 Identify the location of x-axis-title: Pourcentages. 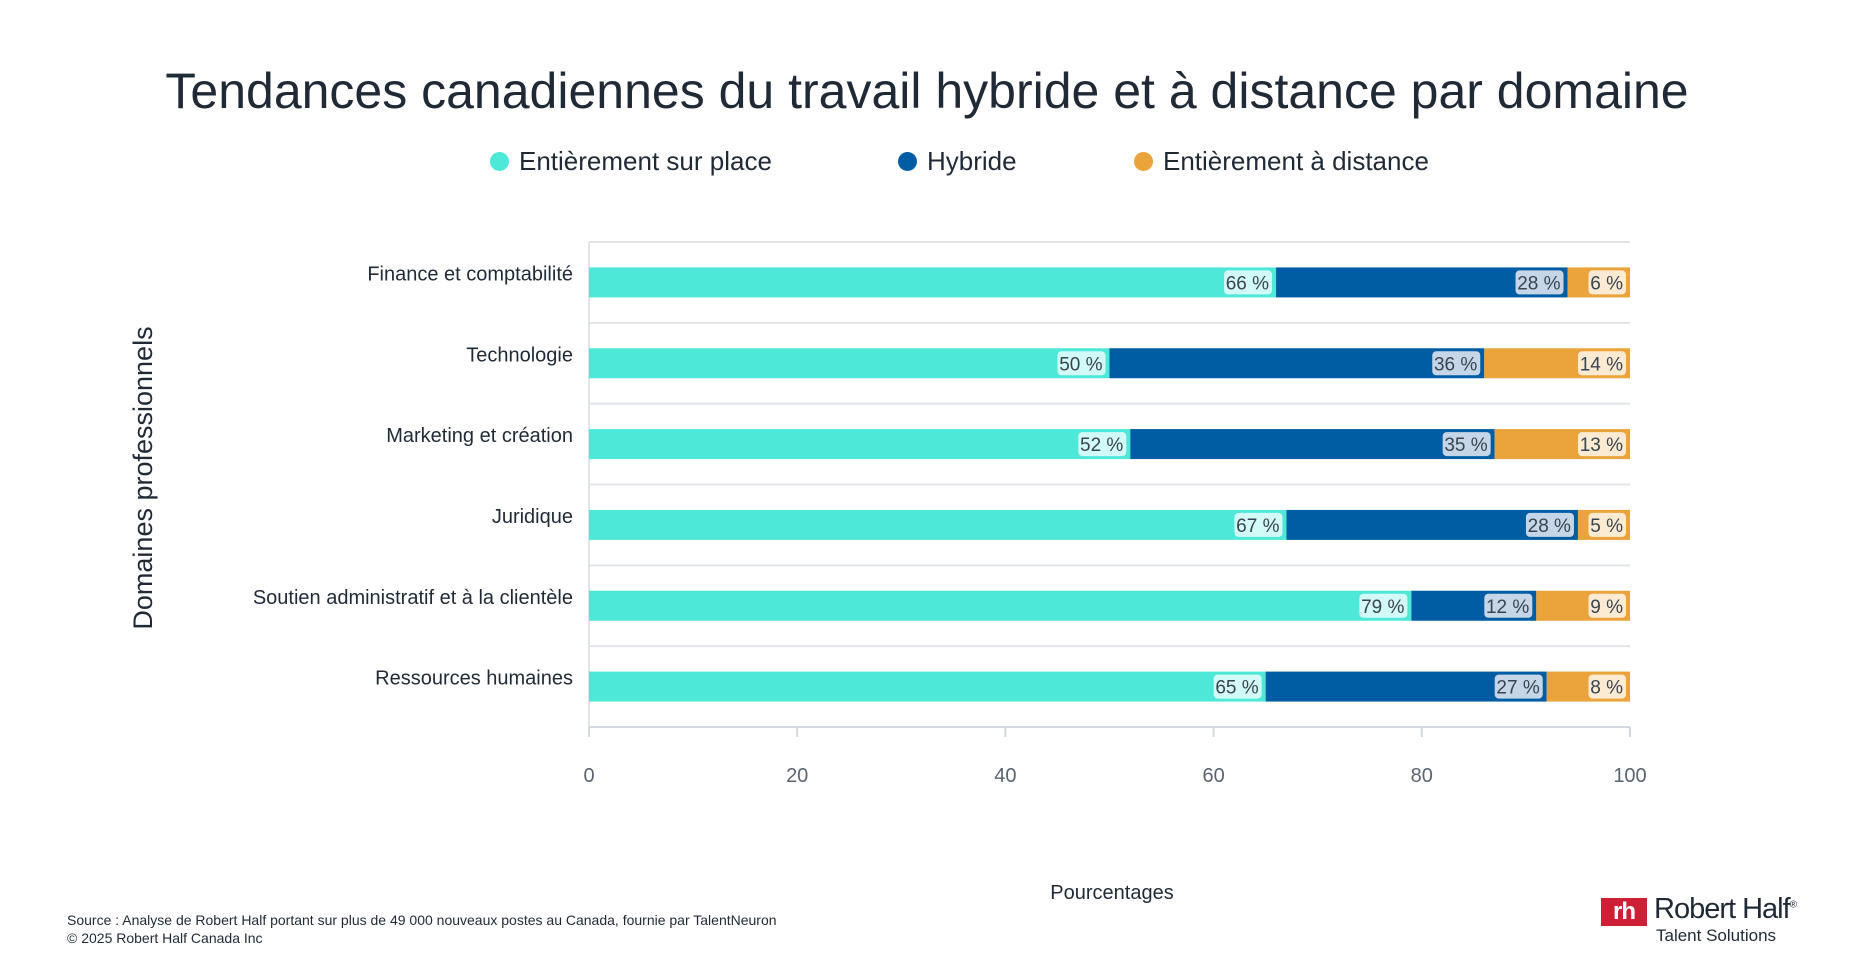
(1111, 893).